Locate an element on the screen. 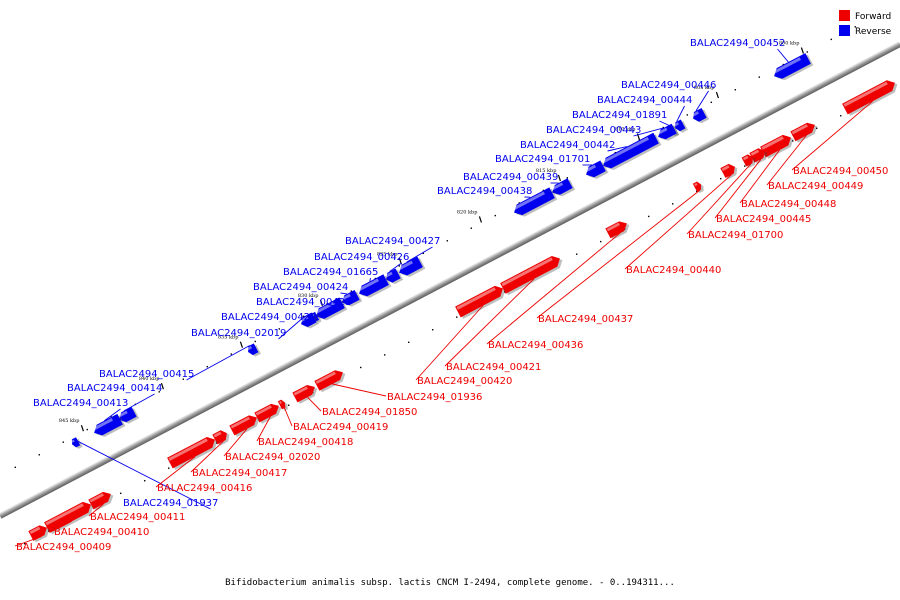 This screenshot has height=600, width=900. forward-legend-label: Forward is located at coordinates (873, 17).